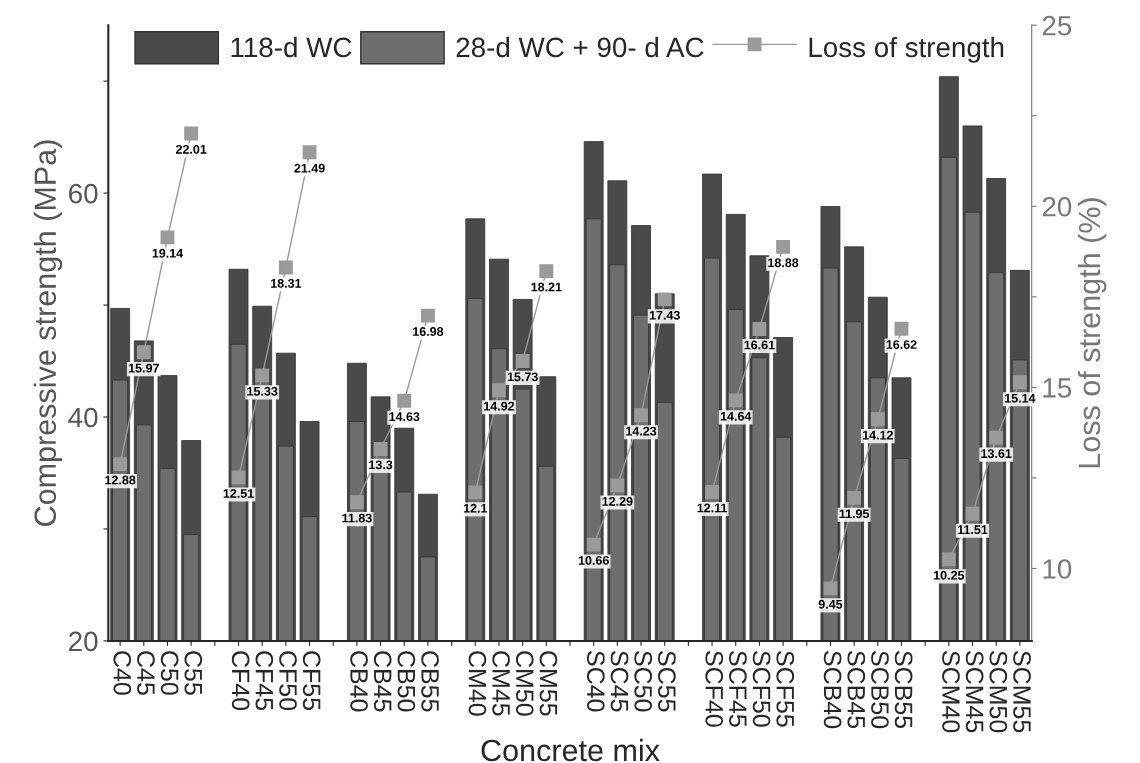 Image resolution: width=1140 pixels, height=763 pixels. What do you see at coordinates (761, 689) in the screenshot?
I see `x-tick-label: SCF50` at bounding box center [761, 689].